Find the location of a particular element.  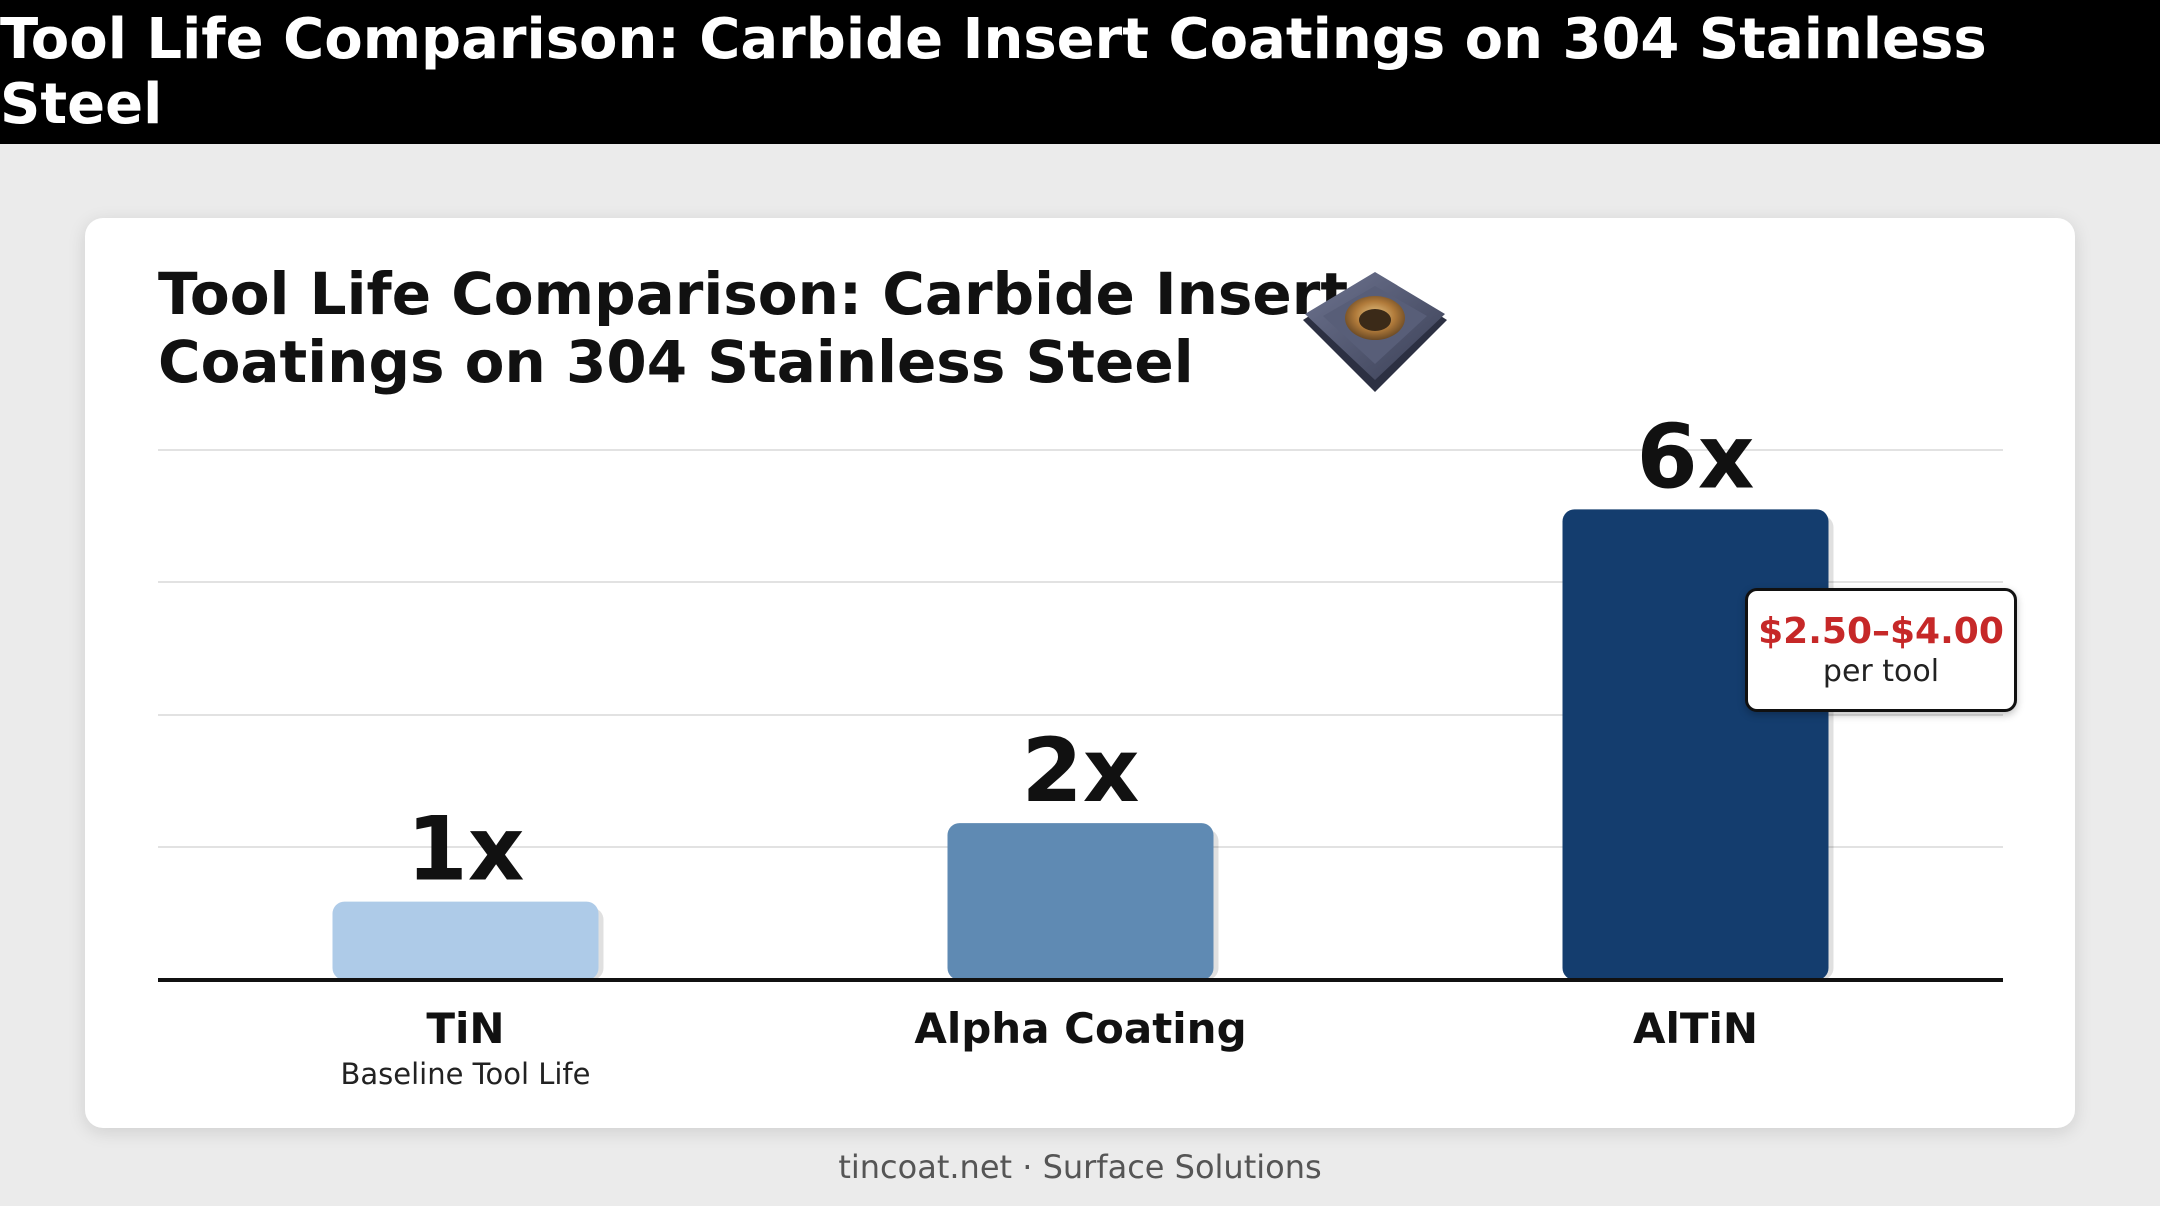

category-label: Alpha Coating is located at coordinates (1080, 1028).